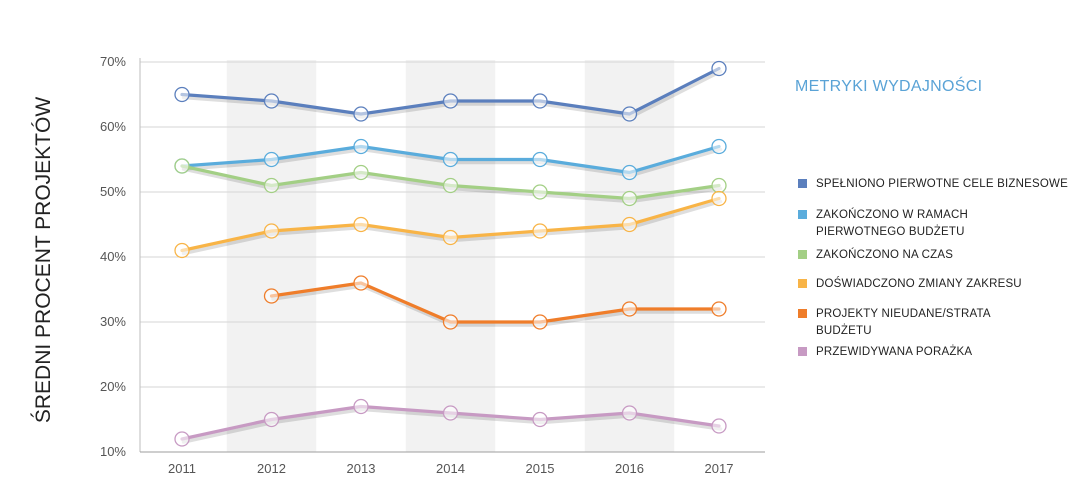 Image resolution: width=1082 pixels, height=504 pixels. I want to click on y-tick-label: 20%, so click(113, 386).